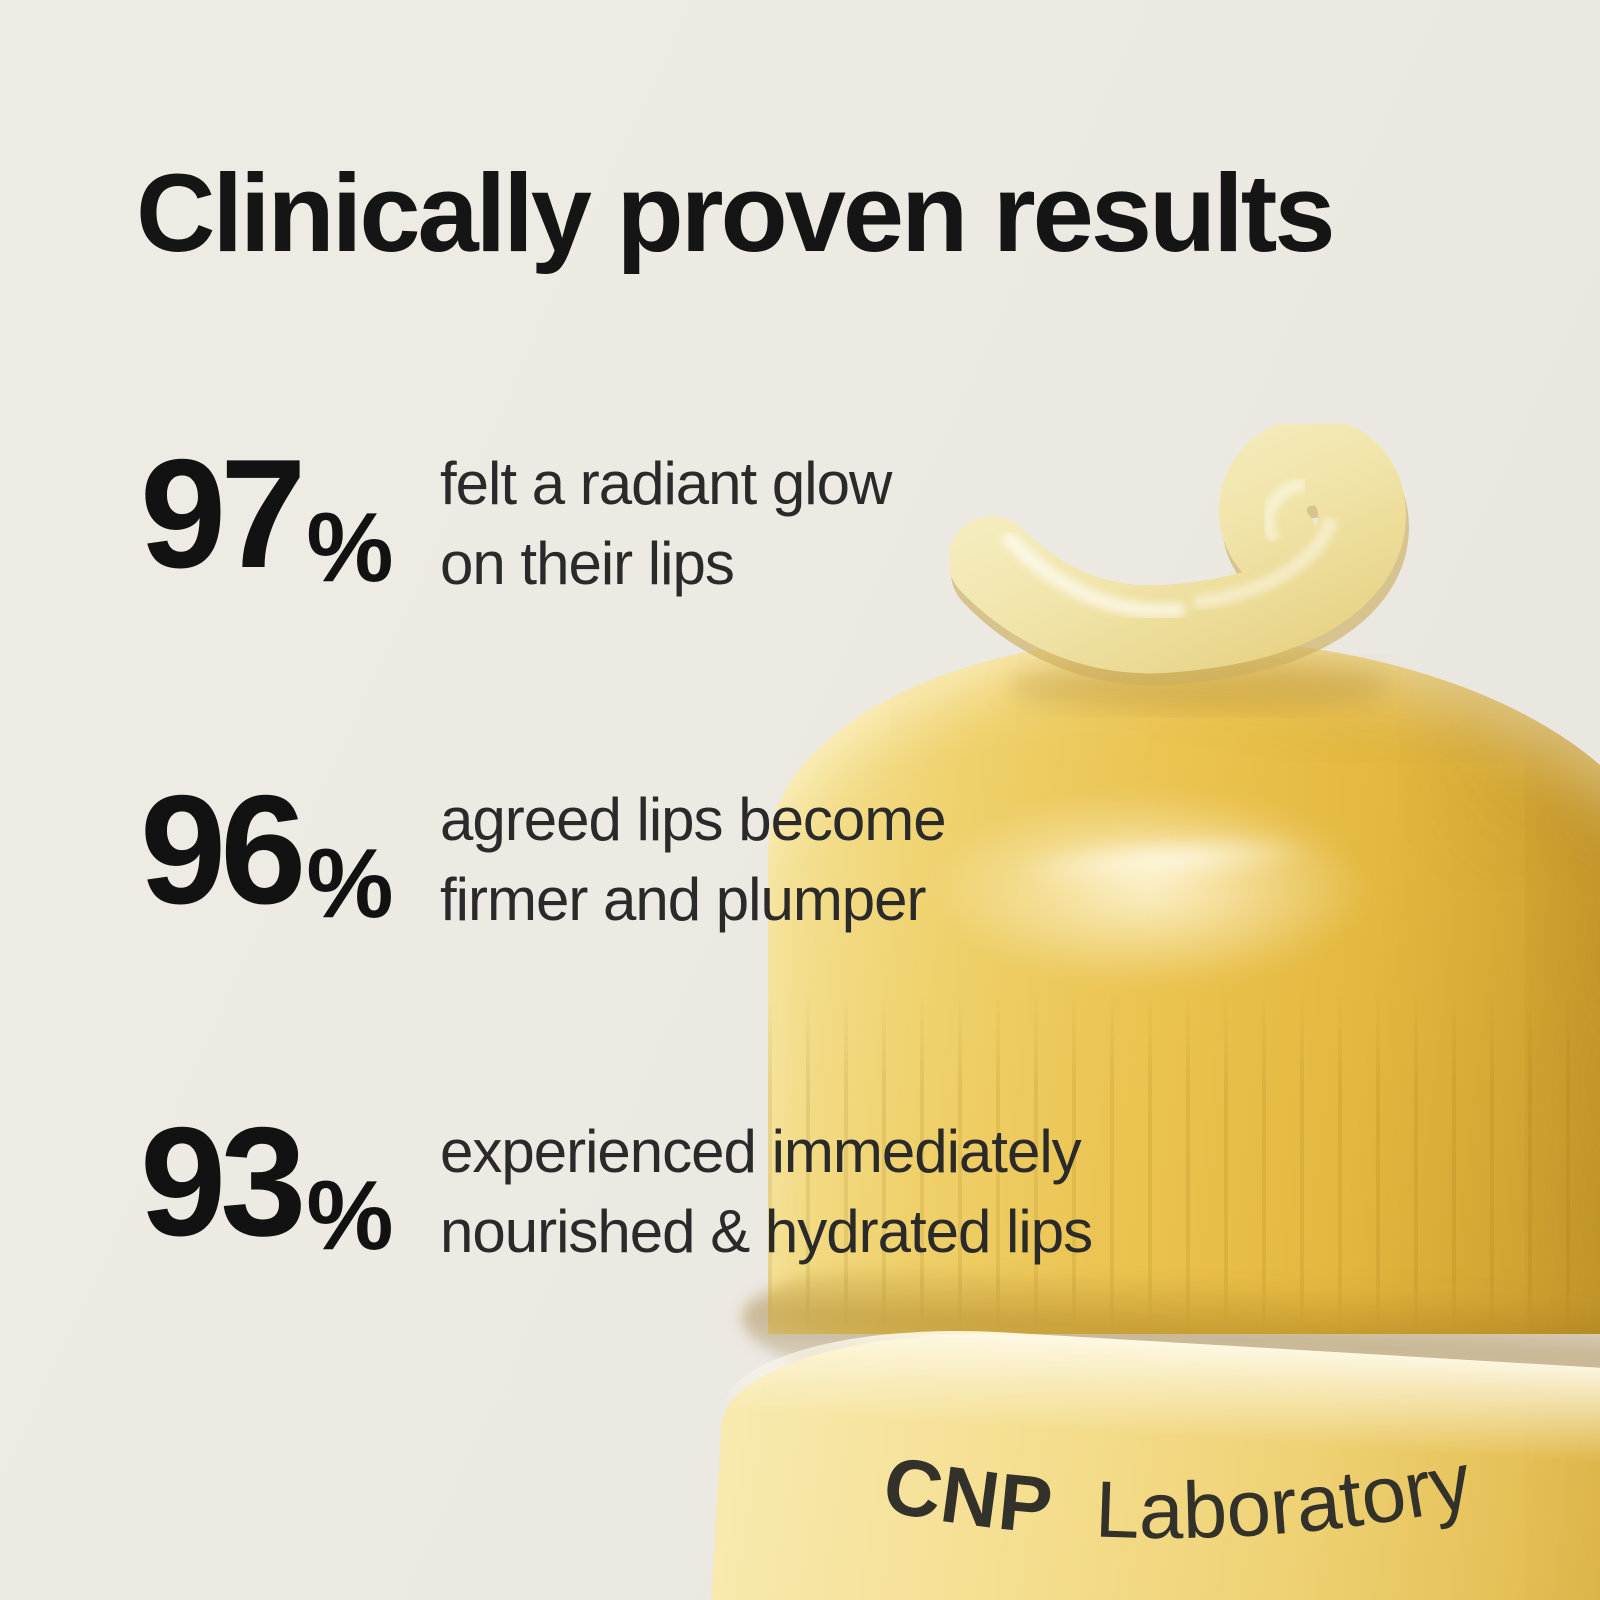  Describe the element at coordinates (223, 849) in the screenshot. I see `stat-number: 96` at that location.